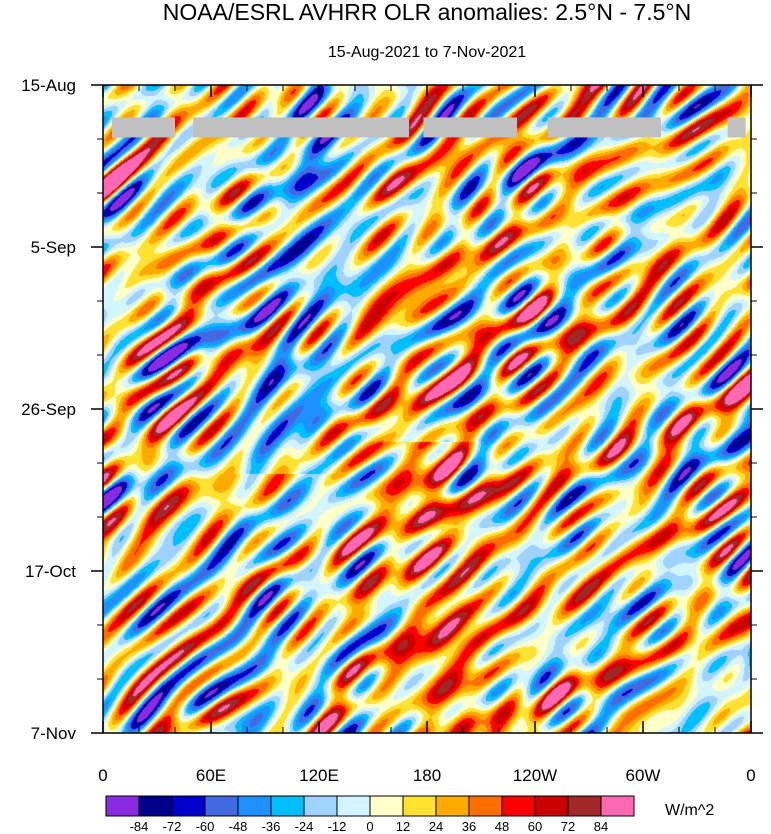 This screenshot has height=834, width=771. Describe the element at coordinates (50, 571) in the screenshot. I see `y-tick-label: 17-Oct` at that location.